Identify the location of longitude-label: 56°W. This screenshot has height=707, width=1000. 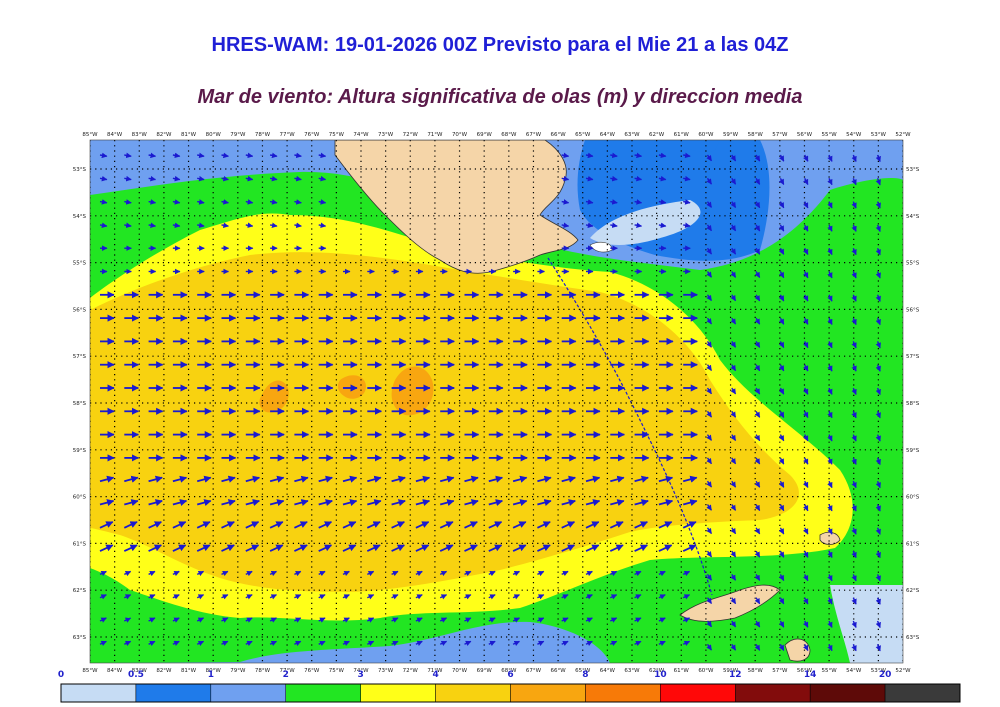
(805, 135).